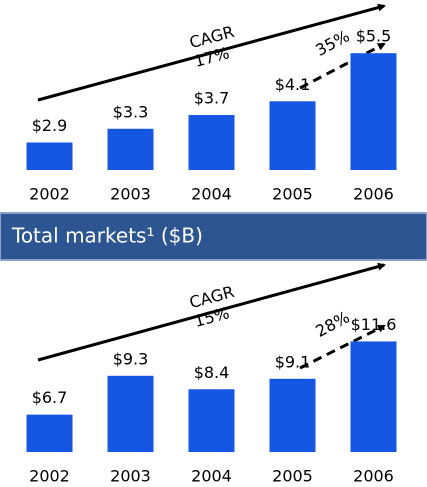 This screenshot has width=427, height=487. What do you see at coordinates (212, 98) in the screenshot?
I see `value-label: $3.7` at bounding box center [212, 98].